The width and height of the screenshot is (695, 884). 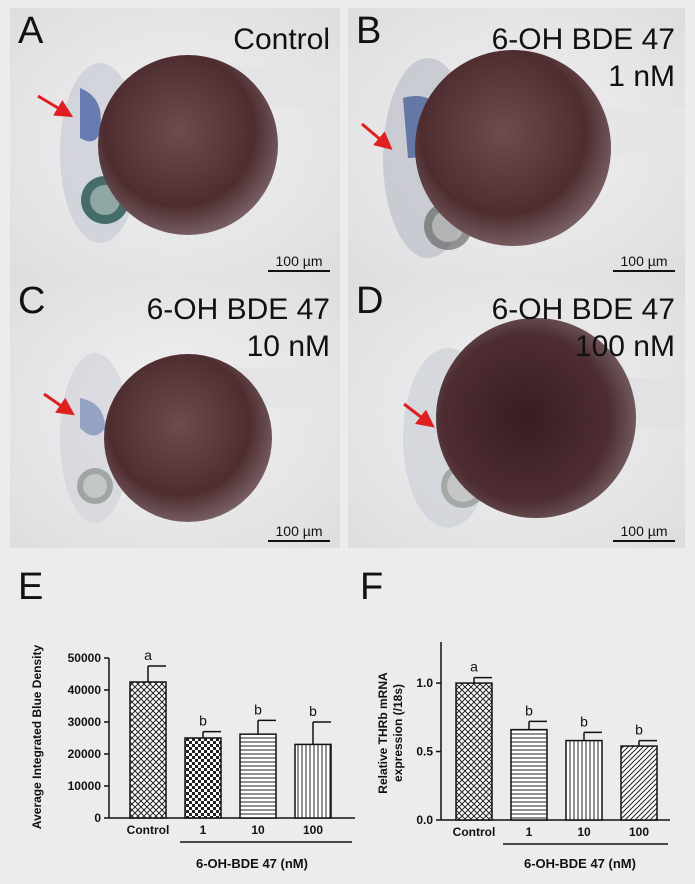 What do you see at coordinates (369, 31) in the screenshot?
I see `panel-letter: B` at bounding box center [369, 31].